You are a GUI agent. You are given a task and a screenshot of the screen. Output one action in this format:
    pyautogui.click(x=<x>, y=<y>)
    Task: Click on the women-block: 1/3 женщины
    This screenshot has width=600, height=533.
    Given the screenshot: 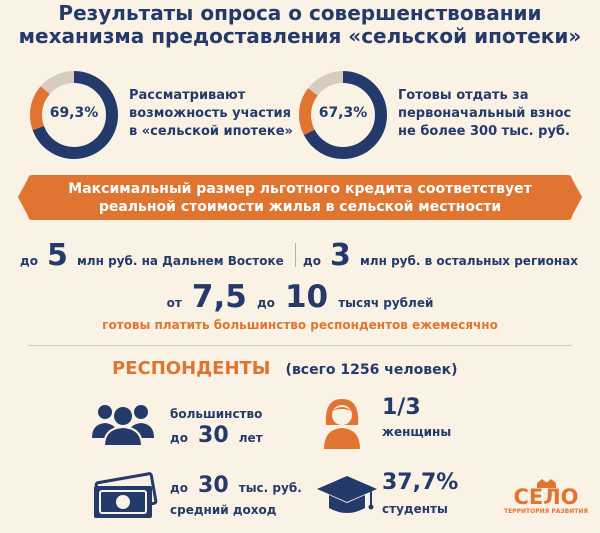 What is the action you would take?
    pyautogui.click(x=416, y=420)
    